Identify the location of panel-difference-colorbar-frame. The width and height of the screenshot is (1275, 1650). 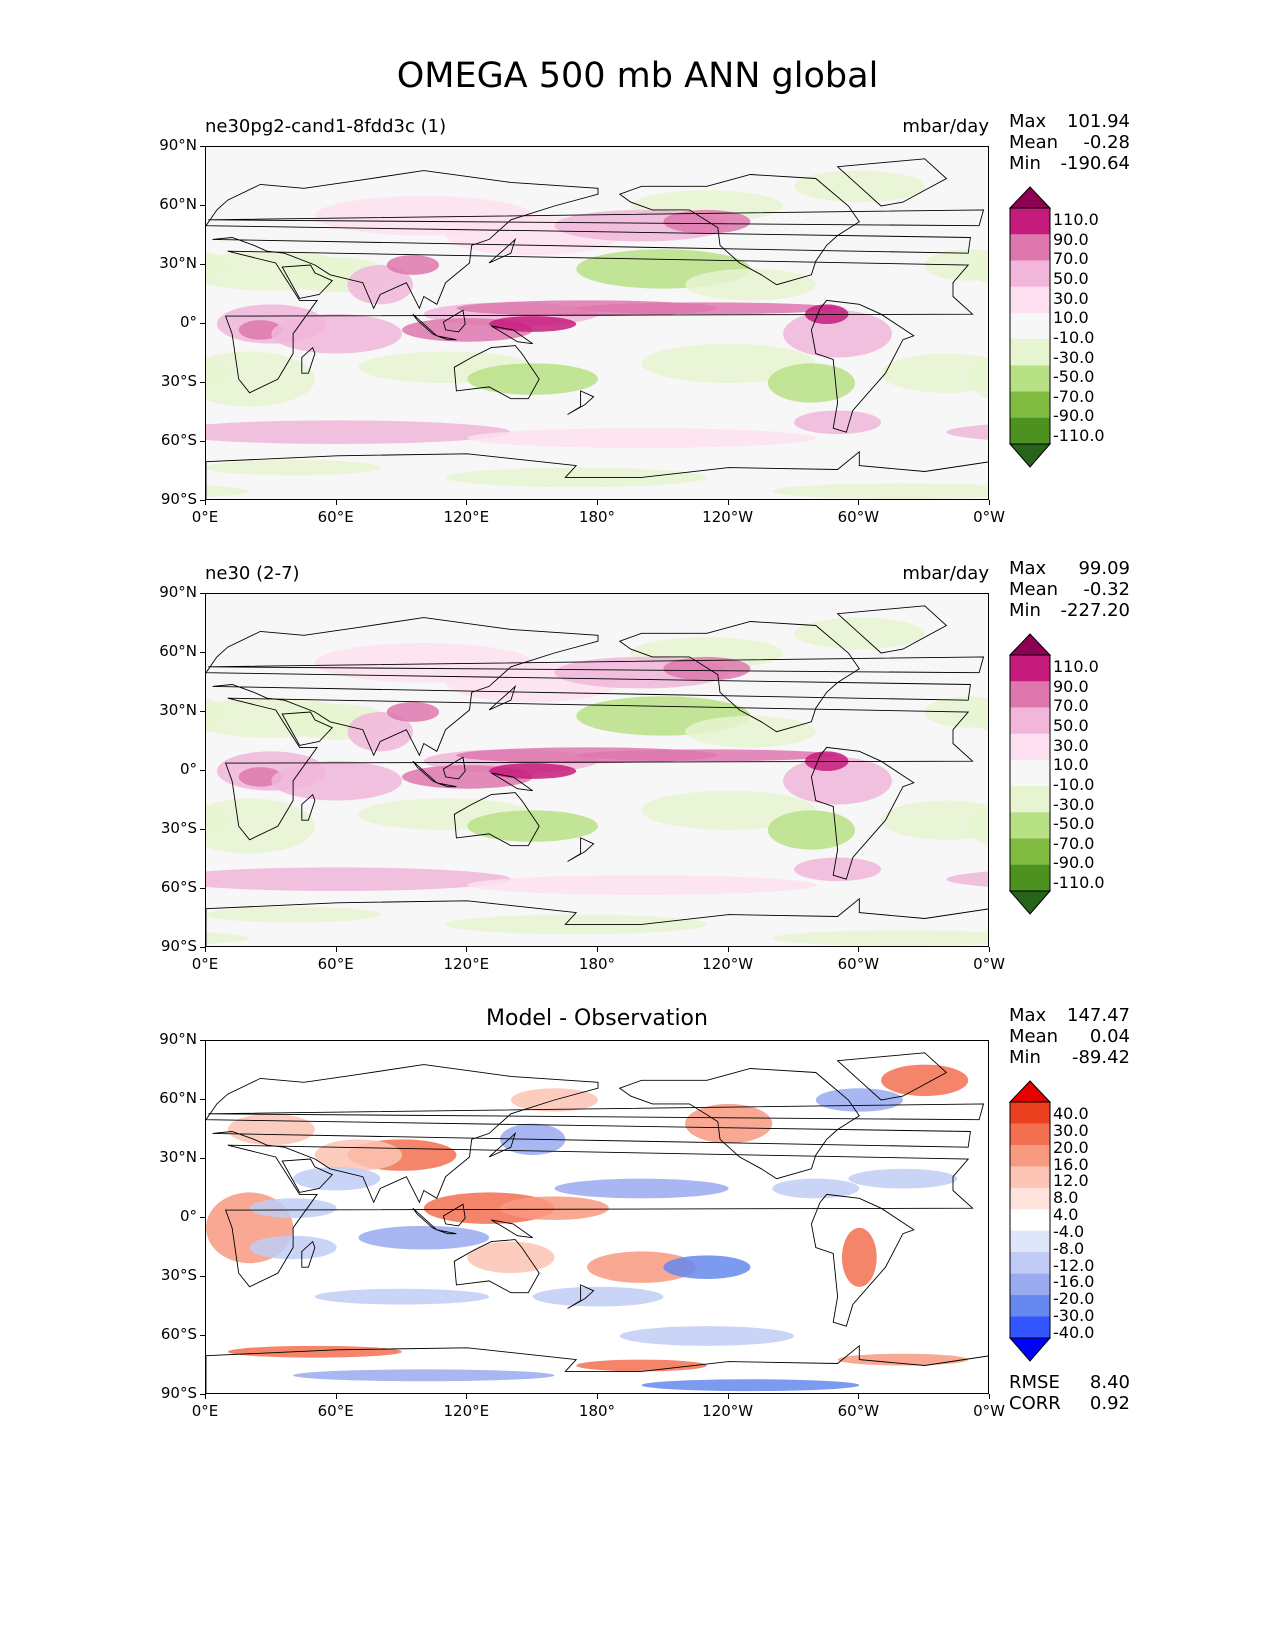
(1030, 1220).